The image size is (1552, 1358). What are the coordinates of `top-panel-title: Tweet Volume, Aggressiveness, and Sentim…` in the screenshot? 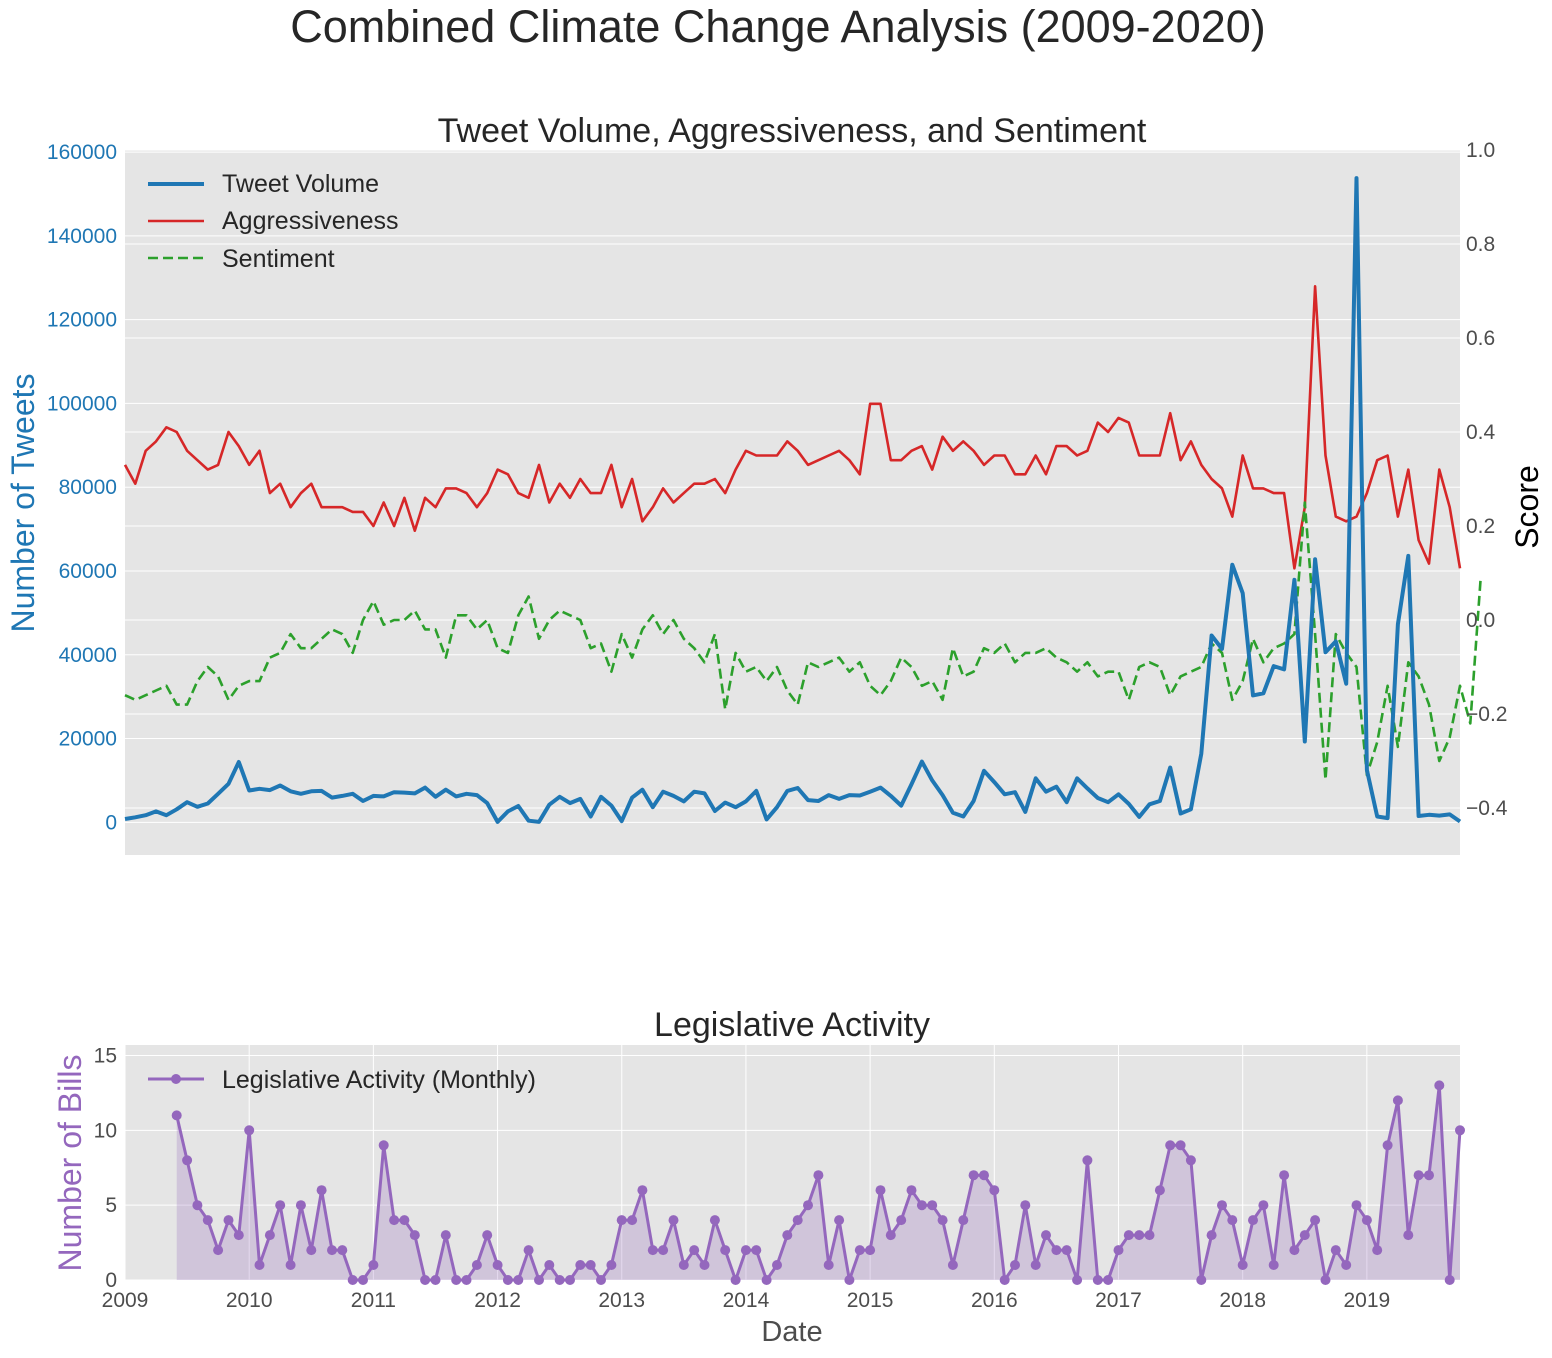 It's located at (792, 131).